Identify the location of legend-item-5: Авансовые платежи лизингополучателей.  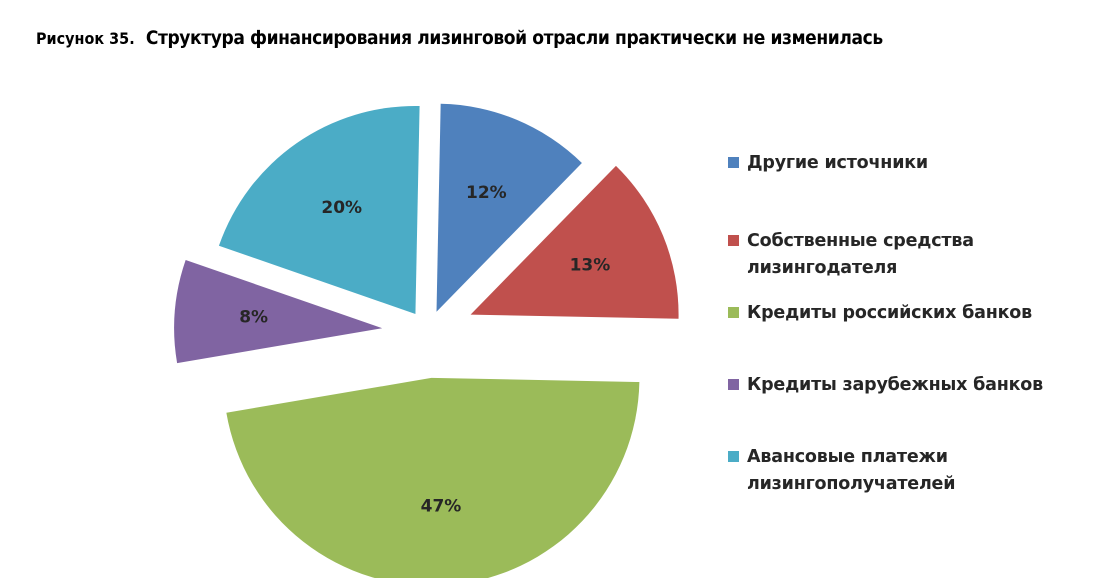
(902, 471).